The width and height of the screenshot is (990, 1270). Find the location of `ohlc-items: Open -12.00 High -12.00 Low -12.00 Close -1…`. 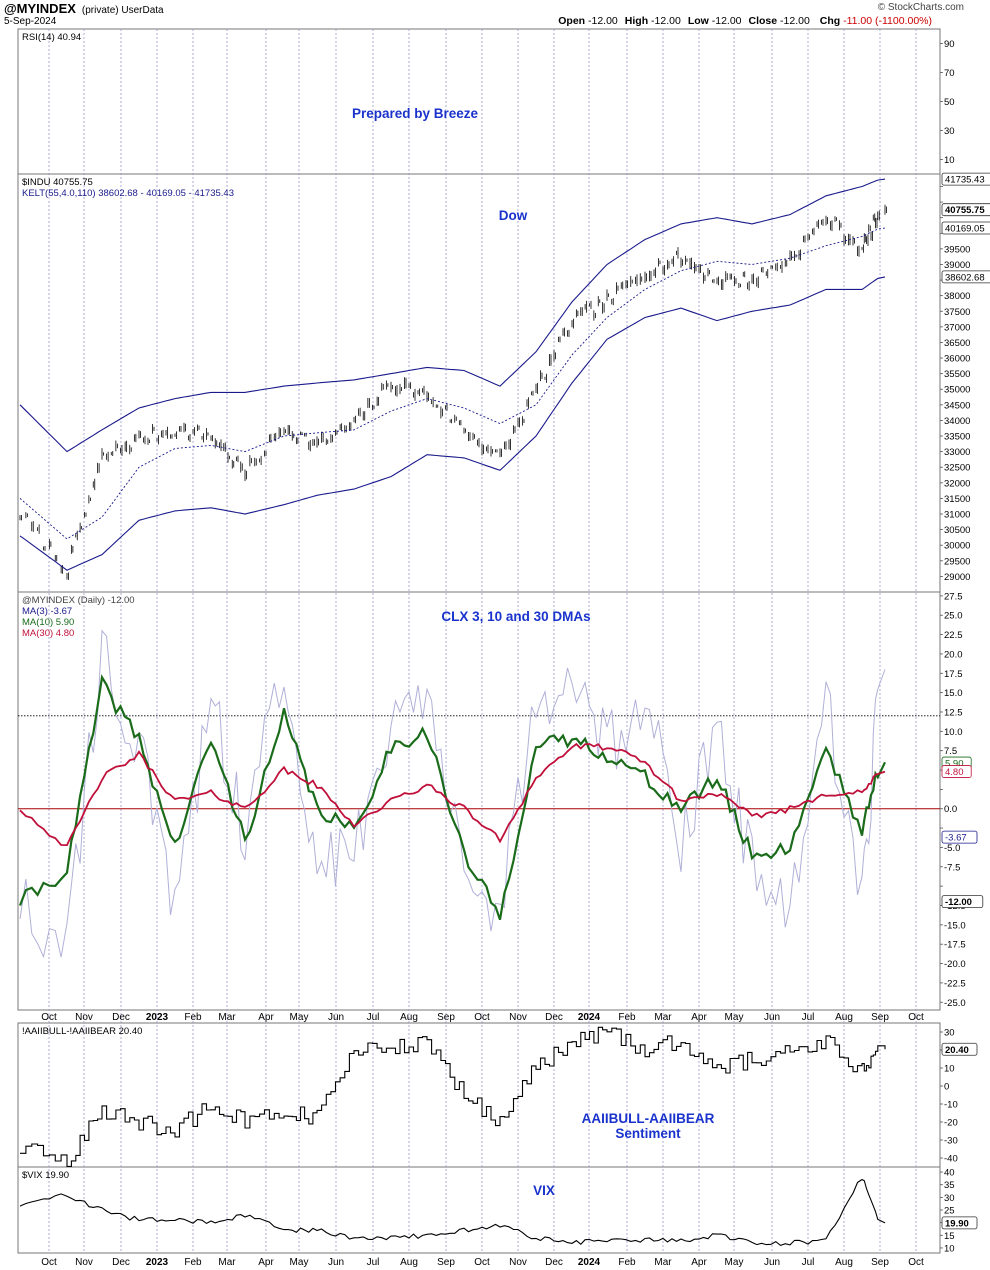

ohlc-items: Open -12.00 High -12.00 Low -12.00 Close -1… is located at coordinates (684, 21).